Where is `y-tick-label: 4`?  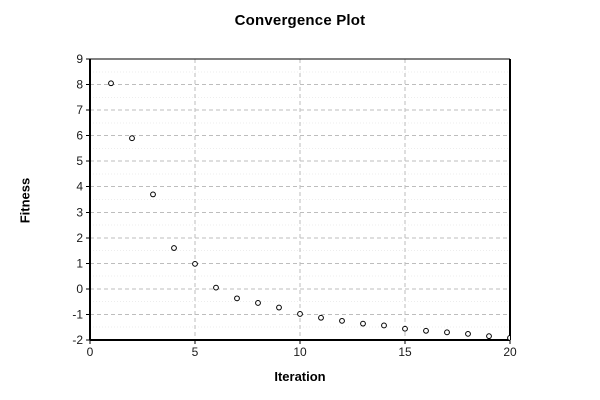 y-tick-label: 4 is located at coordinates (79, 187).